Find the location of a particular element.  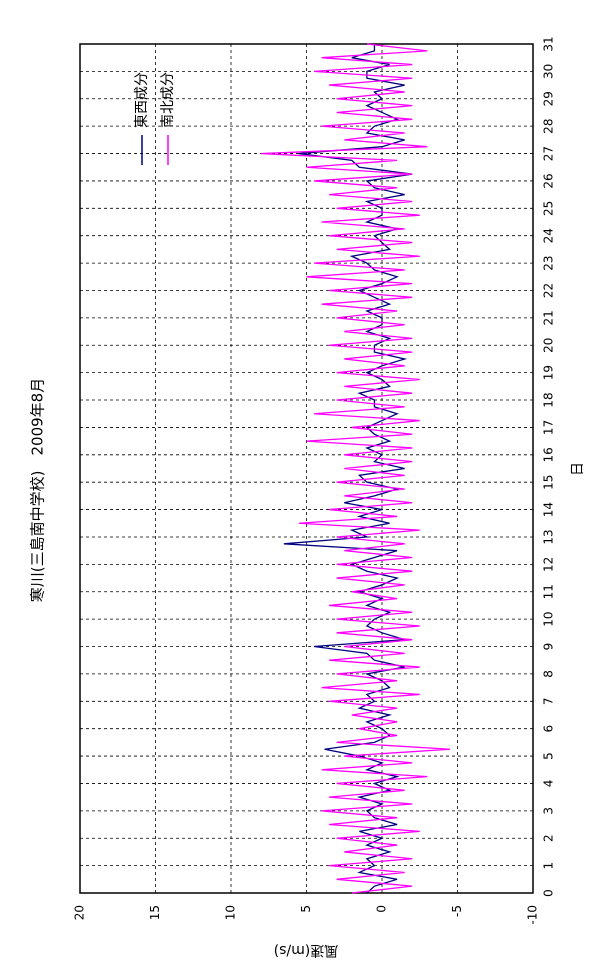

x-tick-label: 9 is located at coordinates (549, 647).